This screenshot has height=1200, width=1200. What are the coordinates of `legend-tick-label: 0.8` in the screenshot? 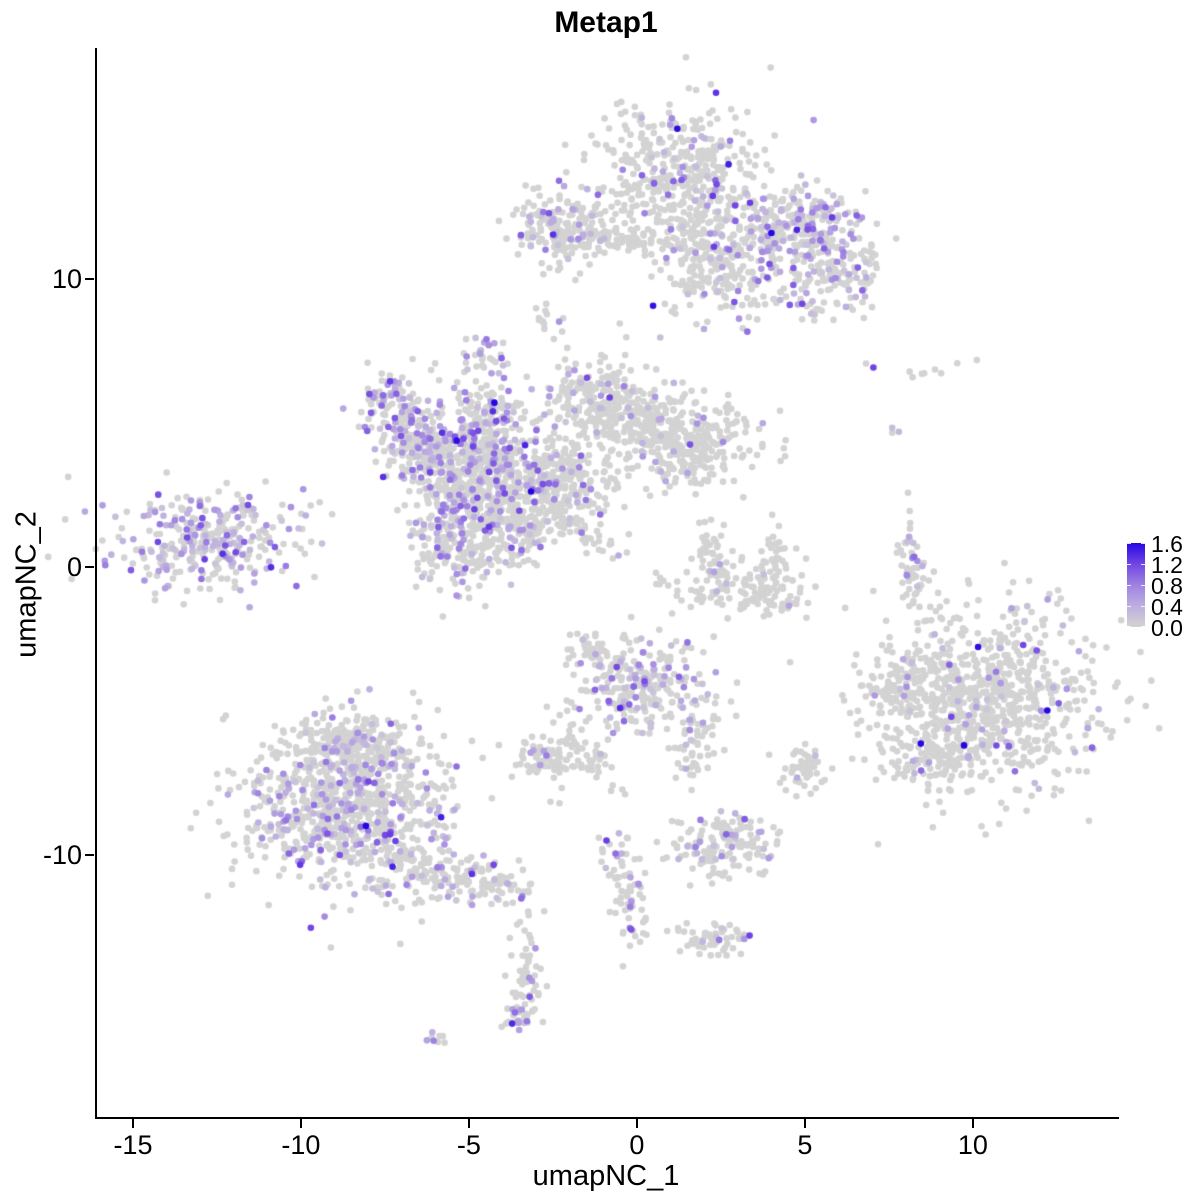 It's located at (1167, 586).